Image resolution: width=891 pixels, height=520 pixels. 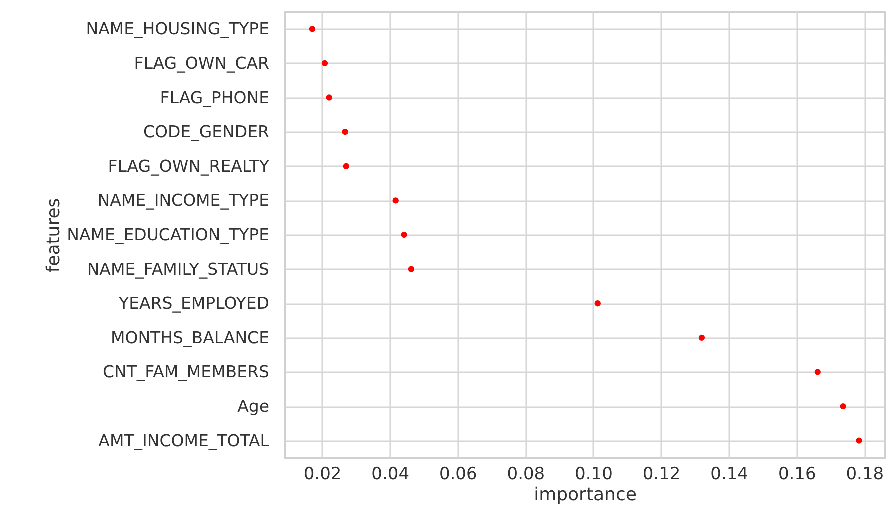 What do you see at coordinates (323, 474) in the screenshot?
I see `x-tick-label: 0.02` at bounding box center [323, 474].